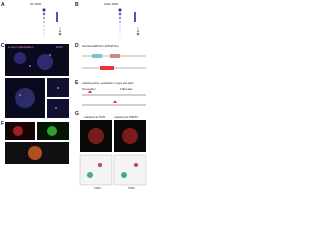  Describe the element at coordinates (3, 46) in the screenshot. I see `panel-letter: C` at that location.